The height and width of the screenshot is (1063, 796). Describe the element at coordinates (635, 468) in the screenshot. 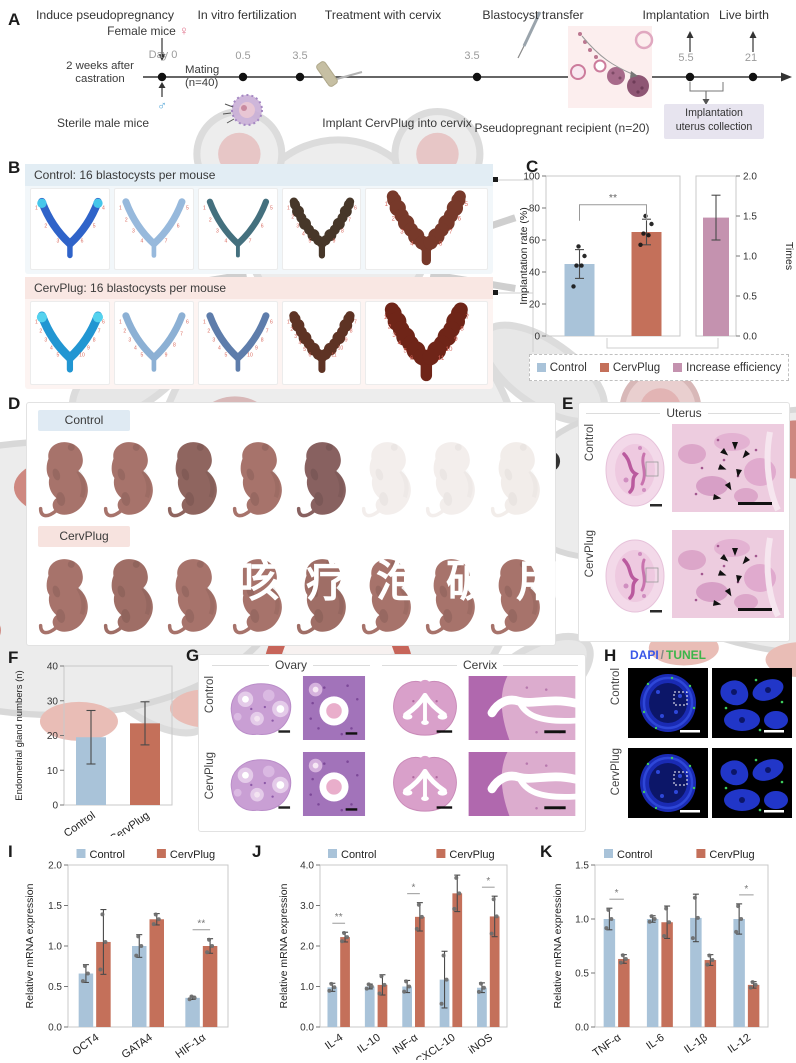

I see `uterus-control-section-image` at that location.